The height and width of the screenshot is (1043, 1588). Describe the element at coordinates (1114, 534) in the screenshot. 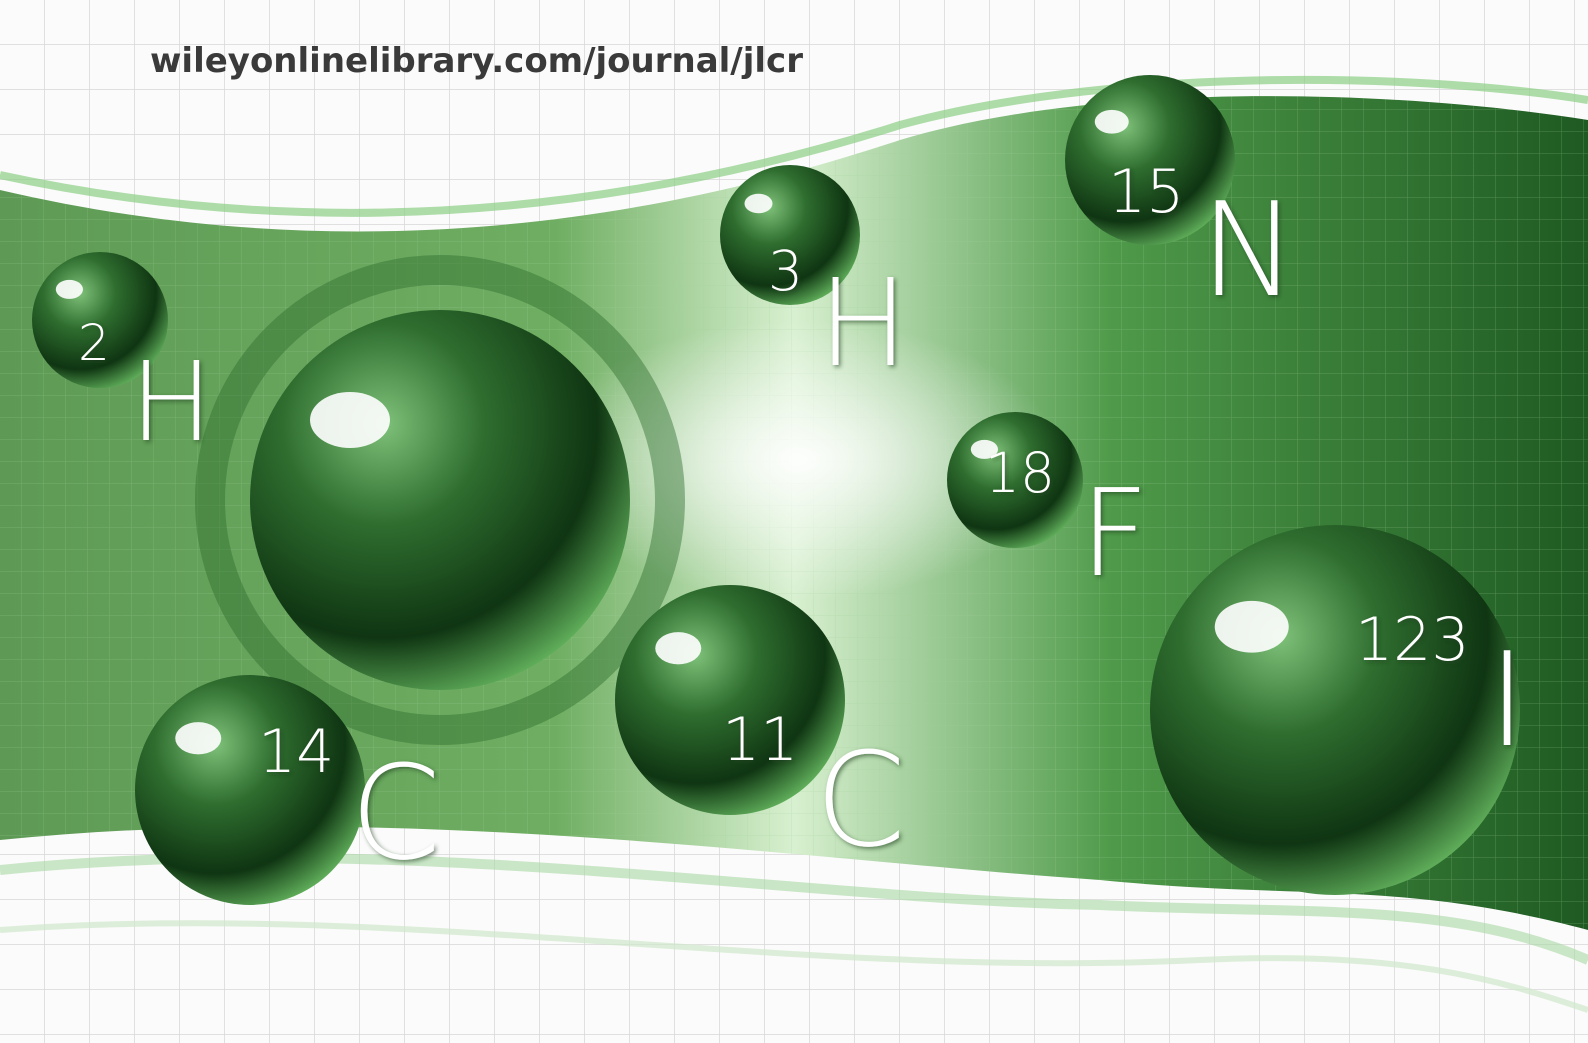

I see `element-symbol: F` at that location.